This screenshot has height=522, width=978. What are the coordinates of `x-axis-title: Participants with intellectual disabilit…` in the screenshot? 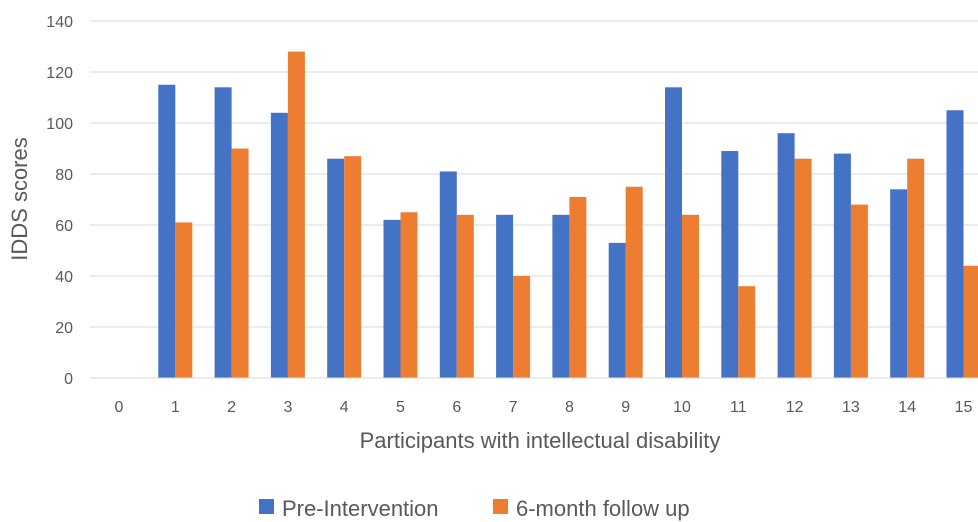 It's located at (540, 440).